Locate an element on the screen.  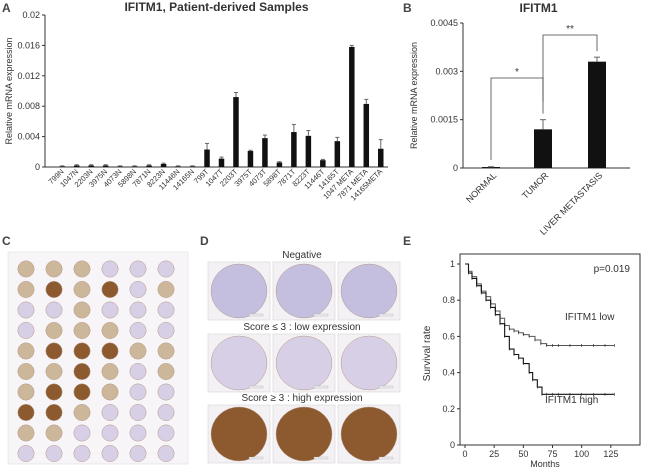
chart-e-ytick-label: 1 is located at coordinates (452, 264).